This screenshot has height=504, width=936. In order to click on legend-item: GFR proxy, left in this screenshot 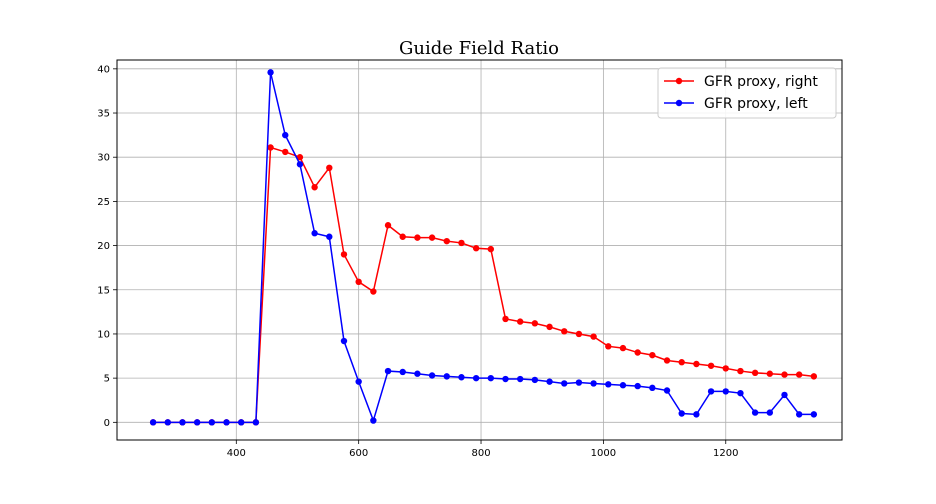, I will do `click(736, 104)`.